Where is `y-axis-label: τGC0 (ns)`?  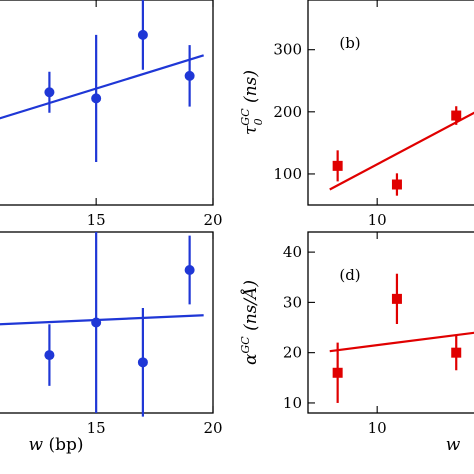
y-axis-label: τGC0 (ns) is located at coordinates (252, 102).